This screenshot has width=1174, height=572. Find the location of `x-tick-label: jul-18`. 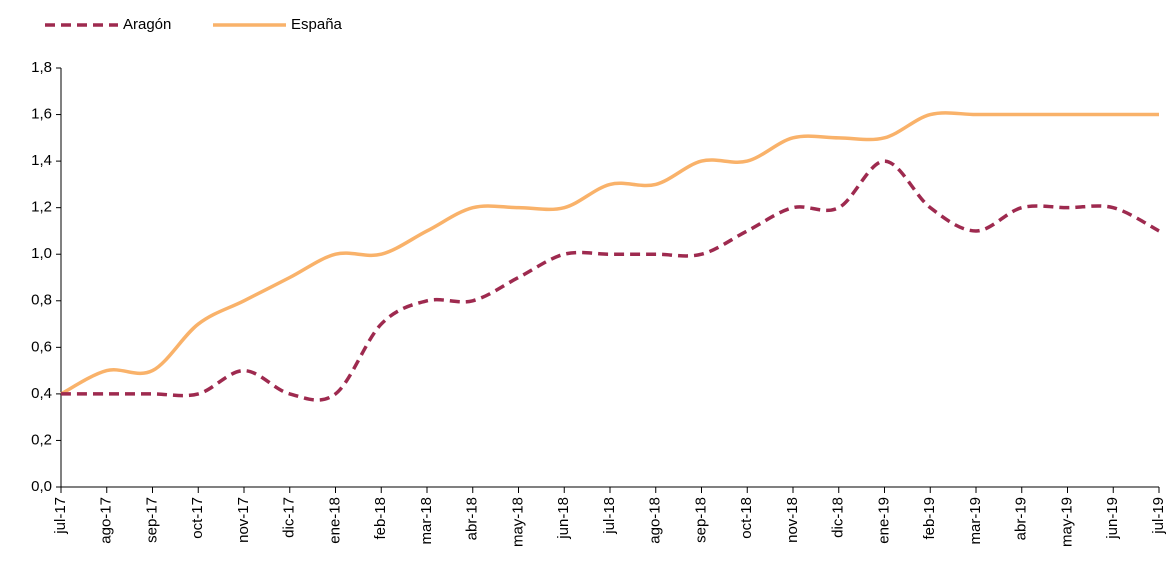

x-tick-label: jul-18 is located at coordinates (609, 516).